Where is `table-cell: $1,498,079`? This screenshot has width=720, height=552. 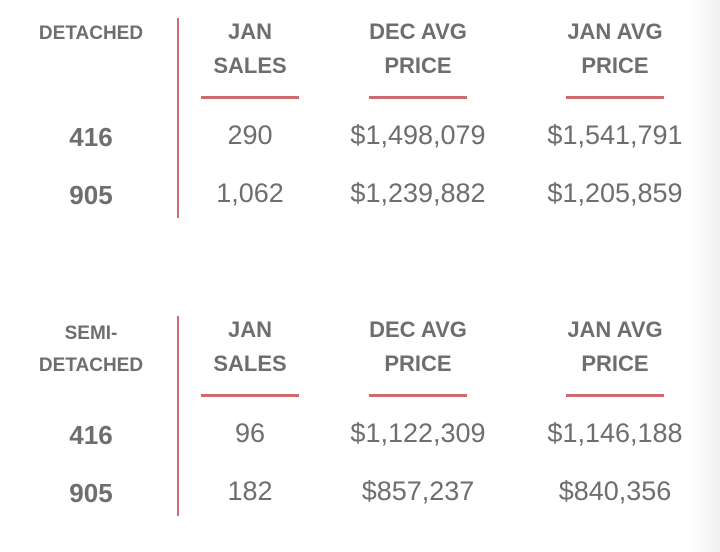
table-cell: $1,498,079 is located at coordinates (418, 135).